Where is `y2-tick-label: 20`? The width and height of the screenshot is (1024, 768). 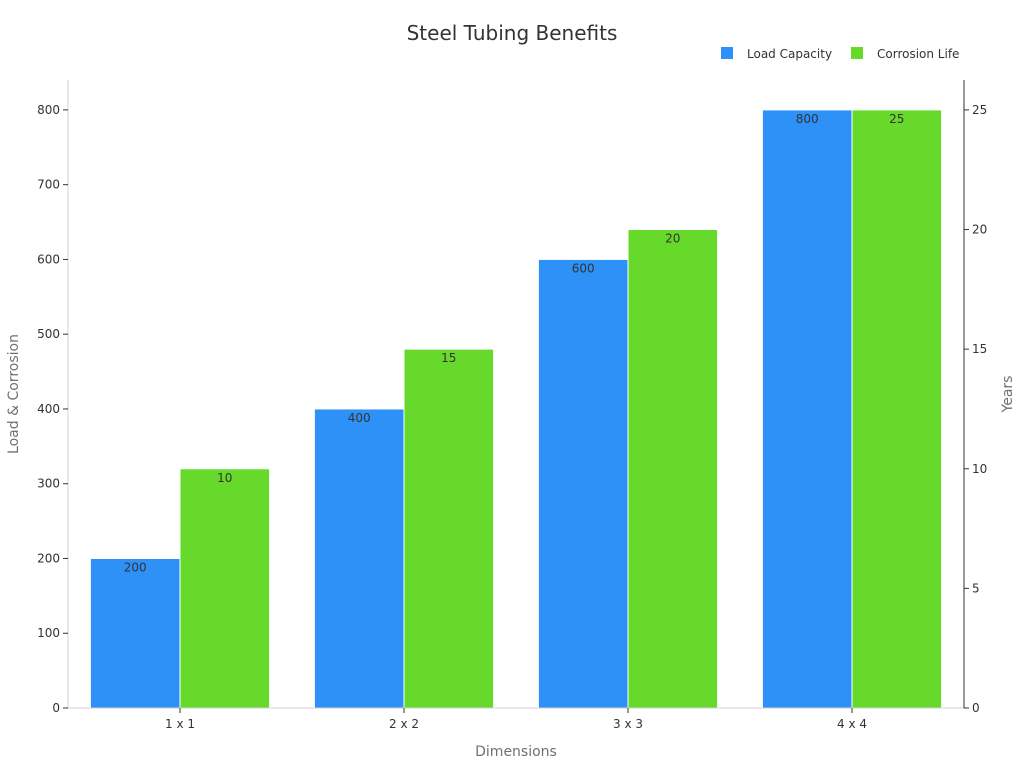
y2-tick-label: 20 is located at coordinates (979, 230).